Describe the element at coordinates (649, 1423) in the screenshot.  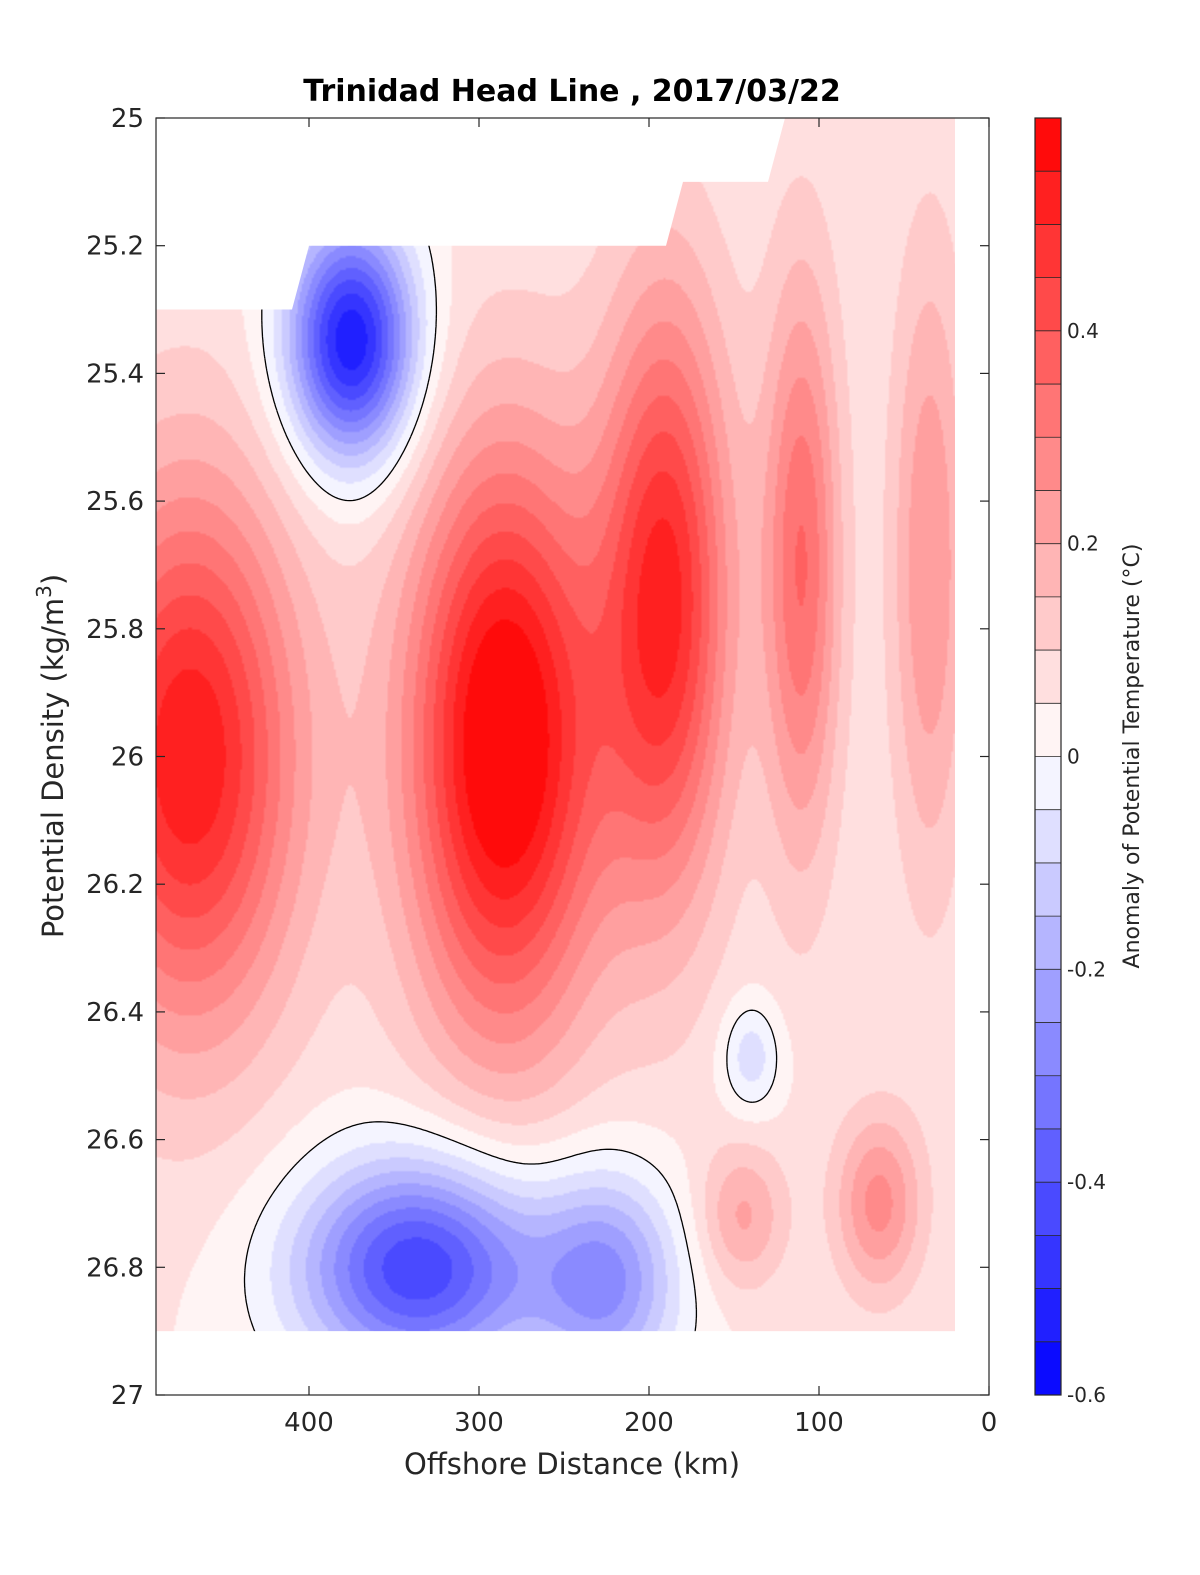
I see `x-tick-label: 200` at that location.